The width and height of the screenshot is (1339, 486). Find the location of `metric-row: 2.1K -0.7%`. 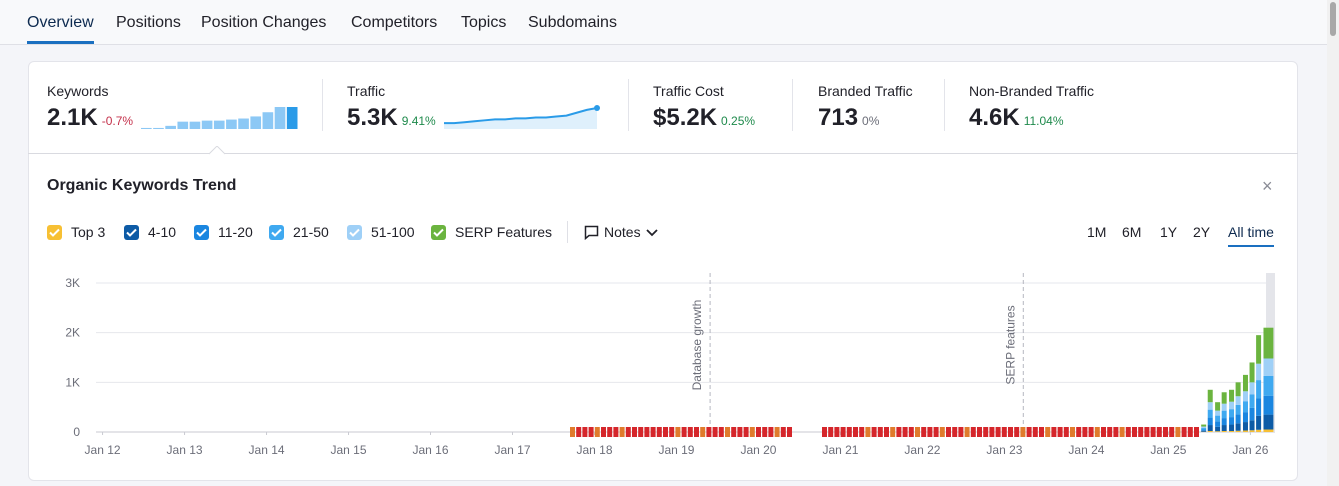

metric-row: 2.1K -0.7% is located at coordinates (90, 118).